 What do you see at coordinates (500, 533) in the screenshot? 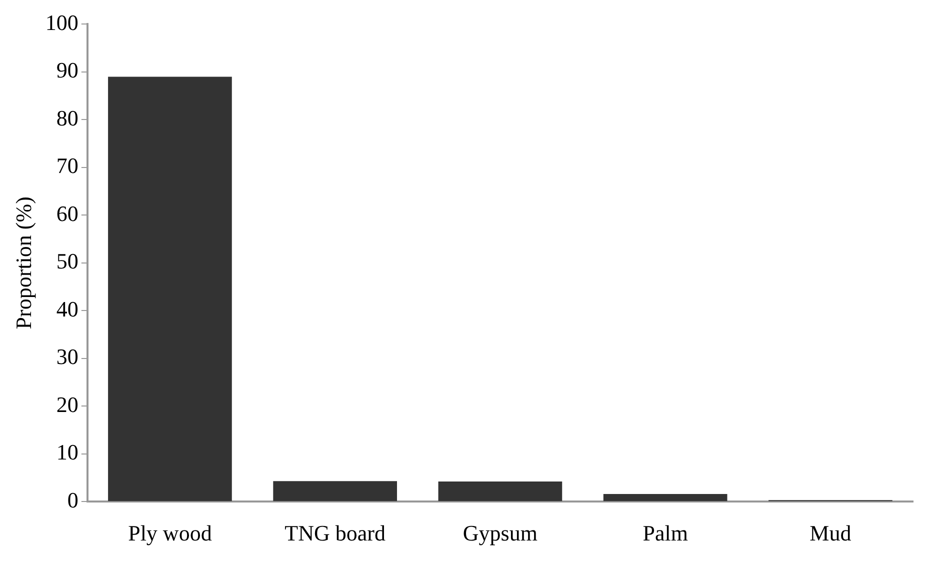
I see `x-tick-label: Gypsum` at bounding box center [500, 533].